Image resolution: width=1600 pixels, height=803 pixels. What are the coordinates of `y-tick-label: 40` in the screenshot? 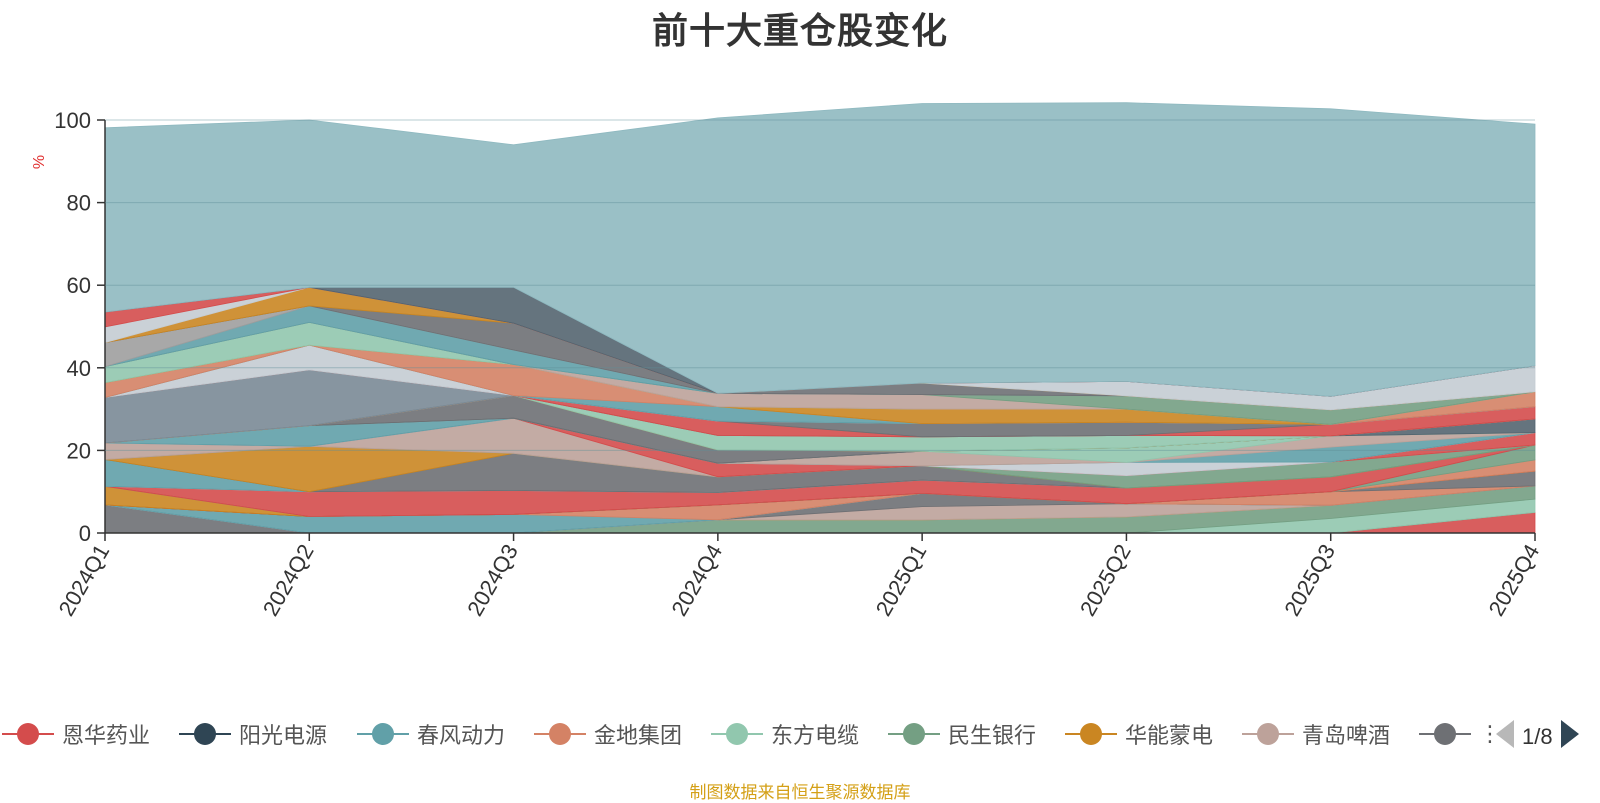 It's located at (79, 368).